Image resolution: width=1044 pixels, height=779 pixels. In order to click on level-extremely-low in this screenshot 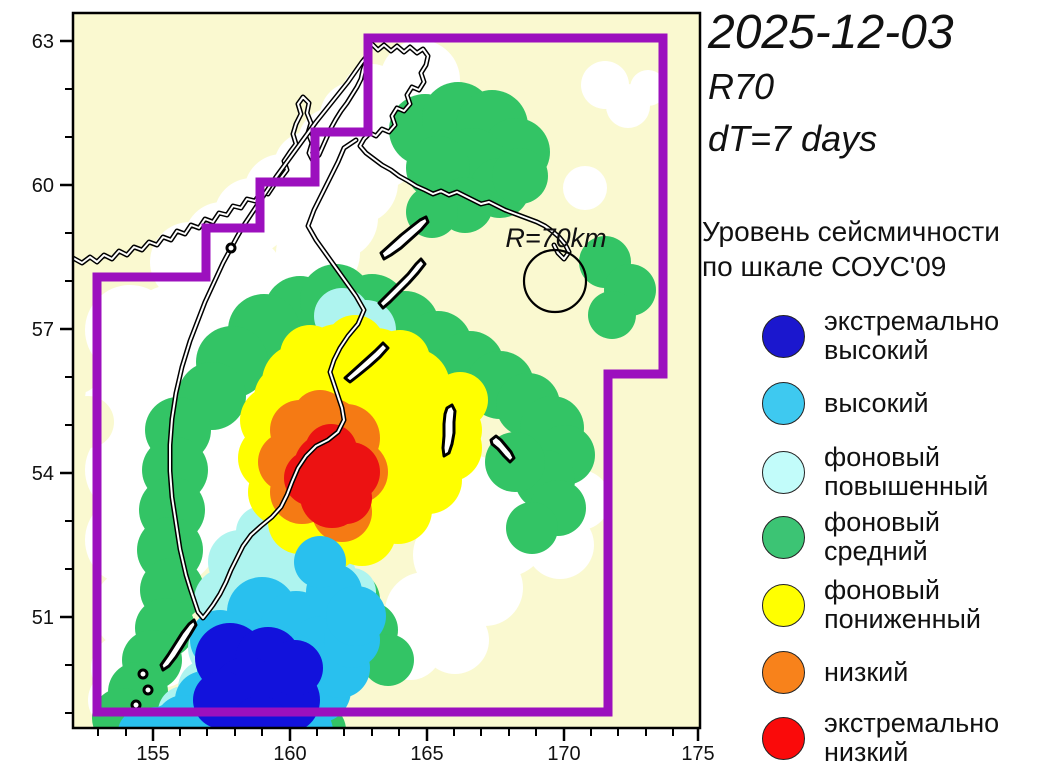, I will do `click(332, 476)`.